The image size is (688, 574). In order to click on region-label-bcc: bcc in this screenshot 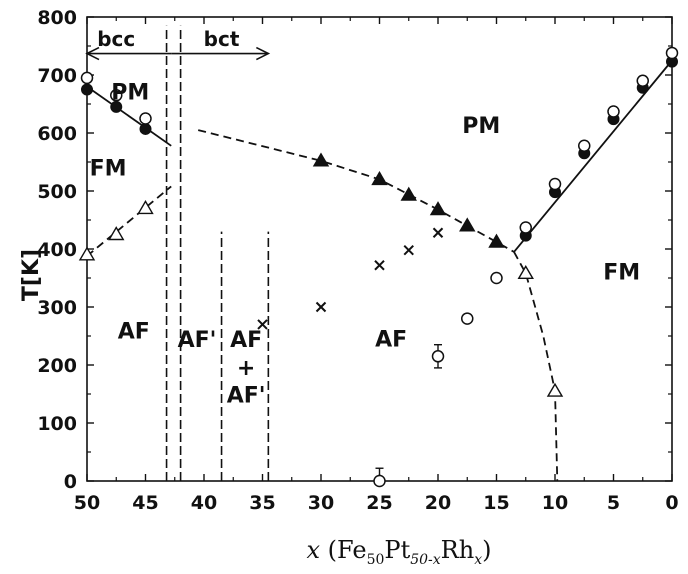, I will do `click(116, 39)`.